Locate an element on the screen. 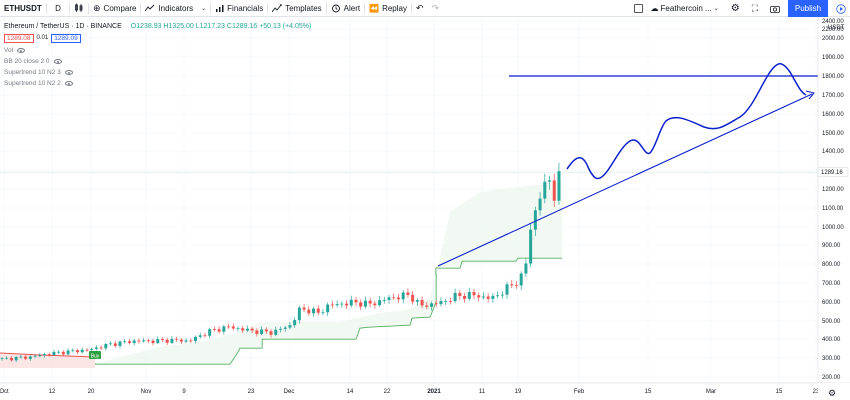 The height and width of the screenshot is (400, 850). square-icon is located at coordinates (638, 8).